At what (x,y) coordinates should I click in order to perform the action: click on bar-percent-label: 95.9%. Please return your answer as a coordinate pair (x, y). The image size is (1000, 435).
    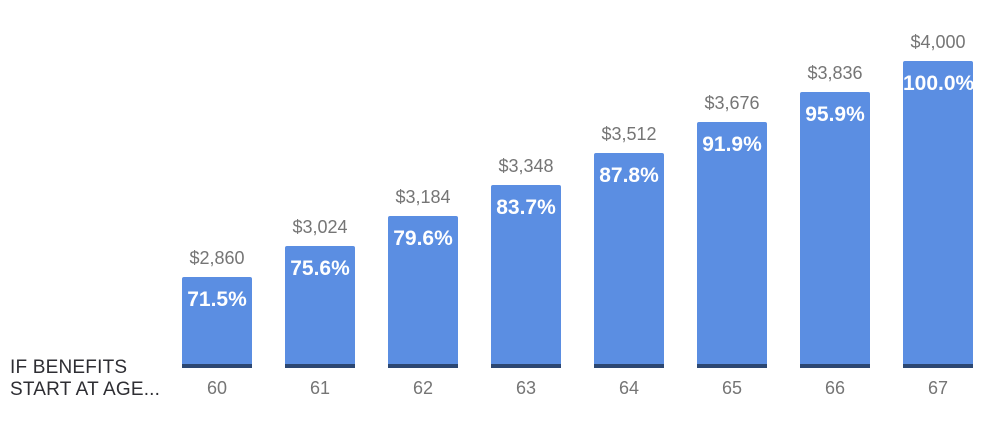
    Looking at the image, I should click on (835, 114).